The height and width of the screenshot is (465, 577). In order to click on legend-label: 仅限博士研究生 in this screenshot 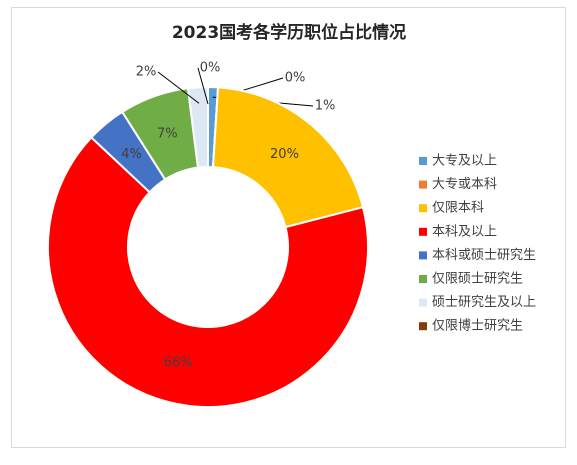, I will do `click(477, 326)`.